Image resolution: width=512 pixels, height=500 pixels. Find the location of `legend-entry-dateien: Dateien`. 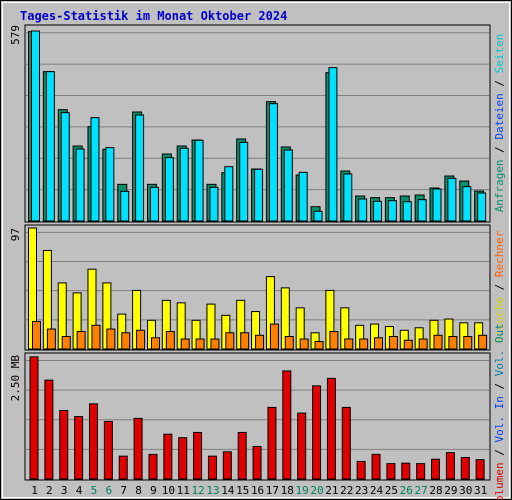

legend-entry-dateien: Dateien is located at coordinates (499, 116).